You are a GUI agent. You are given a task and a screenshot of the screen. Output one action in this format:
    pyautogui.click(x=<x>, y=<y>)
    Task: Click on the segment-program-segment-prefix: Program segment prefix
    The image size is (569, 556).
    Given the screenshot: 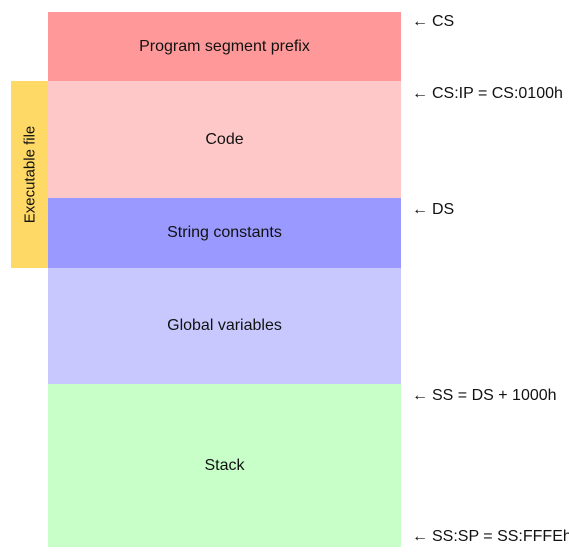 What is the action you would take?
    pyautogui.click(x=224, y=46)
    